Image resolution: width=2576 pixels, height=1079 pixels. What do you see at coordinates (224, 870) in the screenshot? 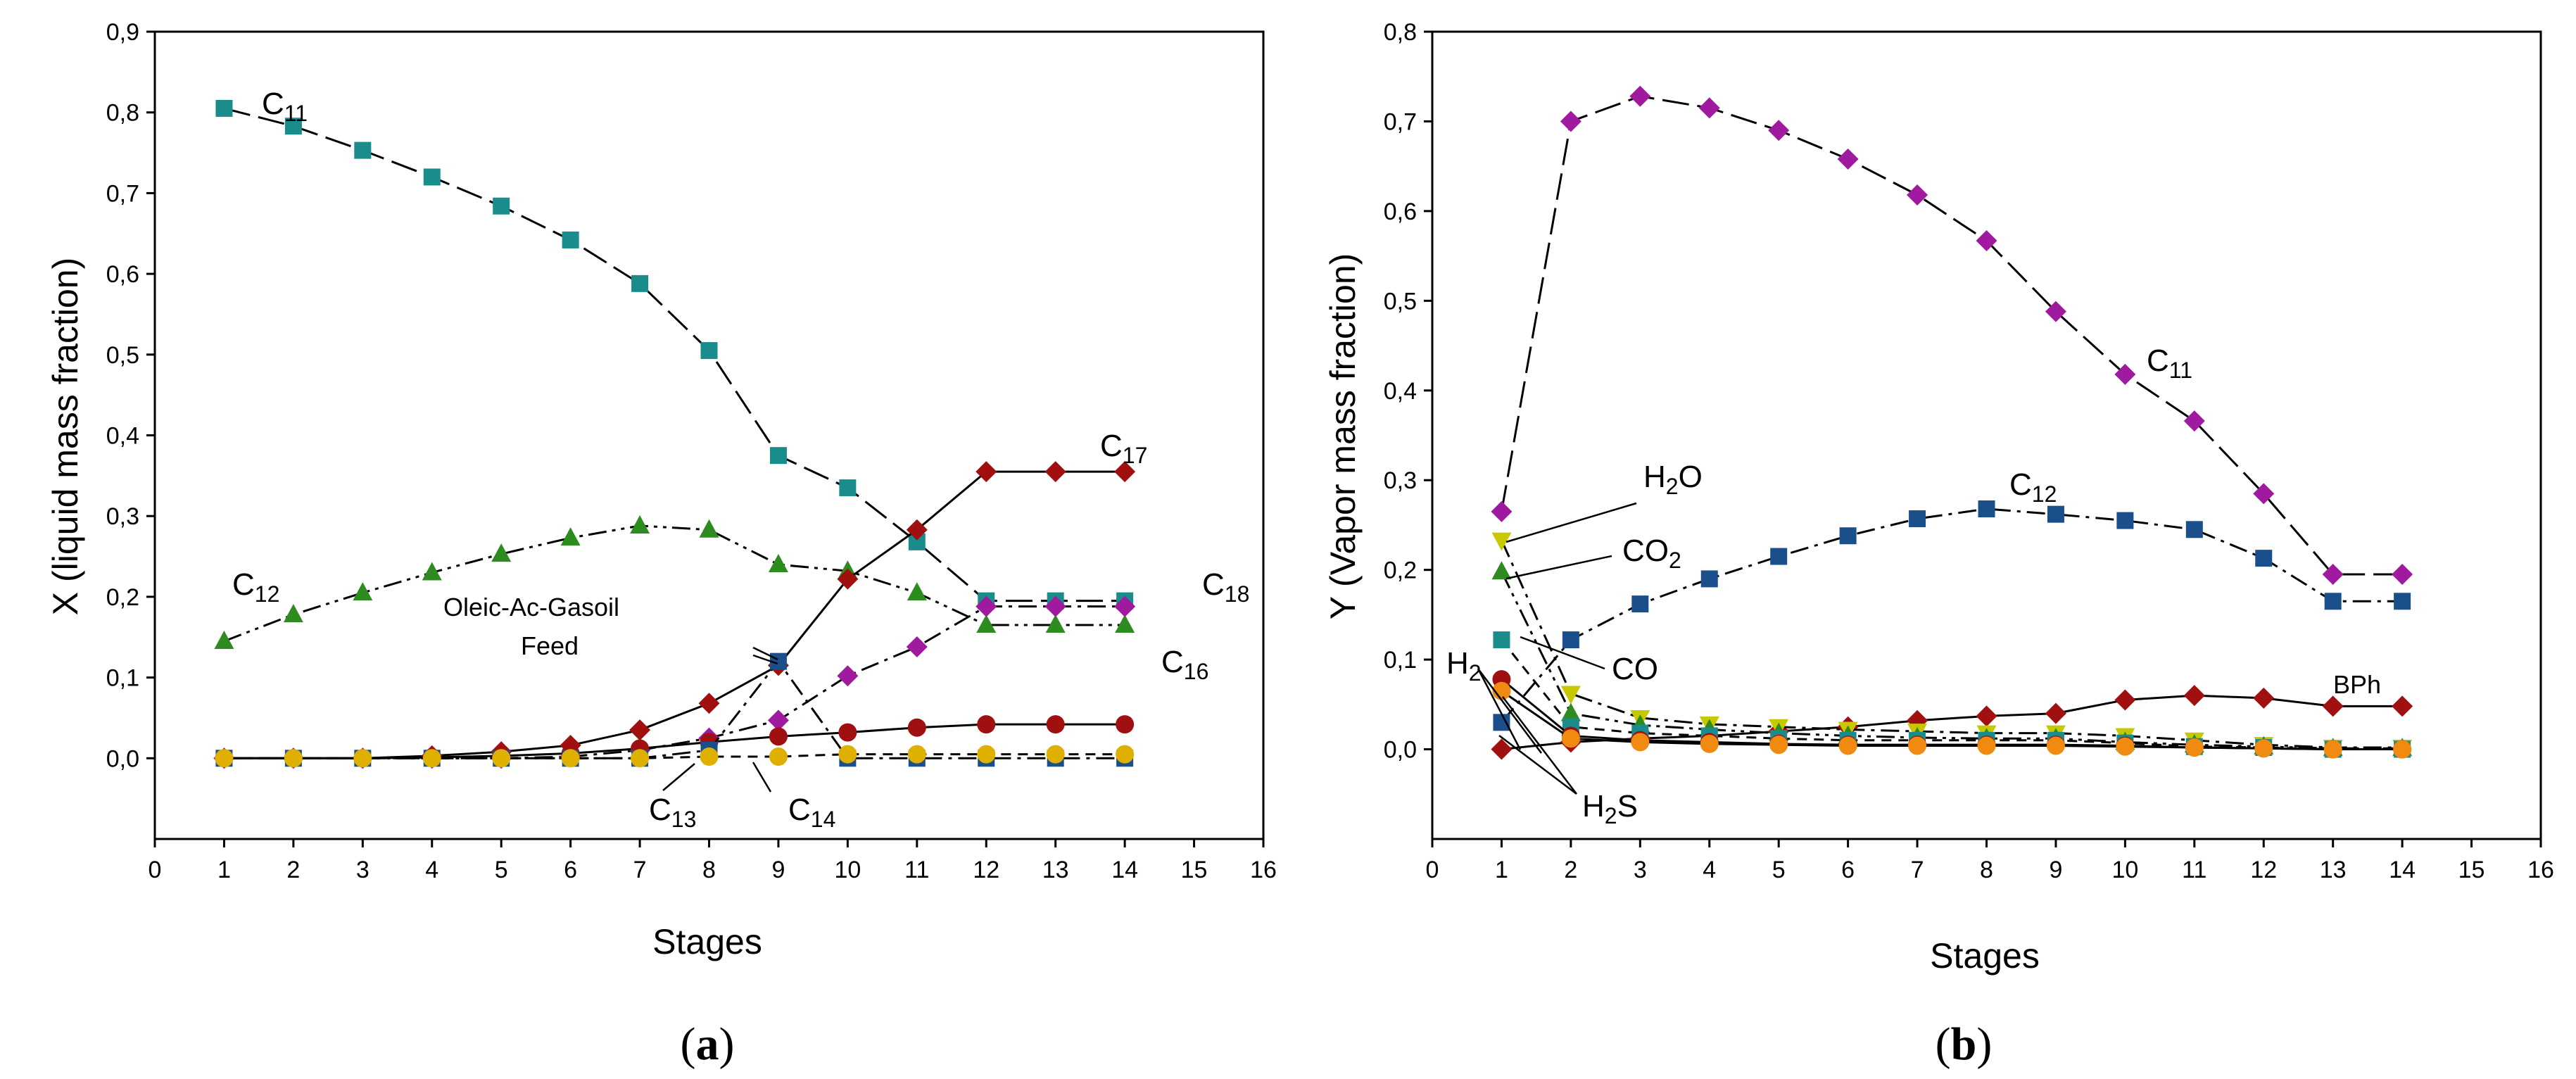
I see `a-x-tick-label: 1` at bounding box center [224, 870].